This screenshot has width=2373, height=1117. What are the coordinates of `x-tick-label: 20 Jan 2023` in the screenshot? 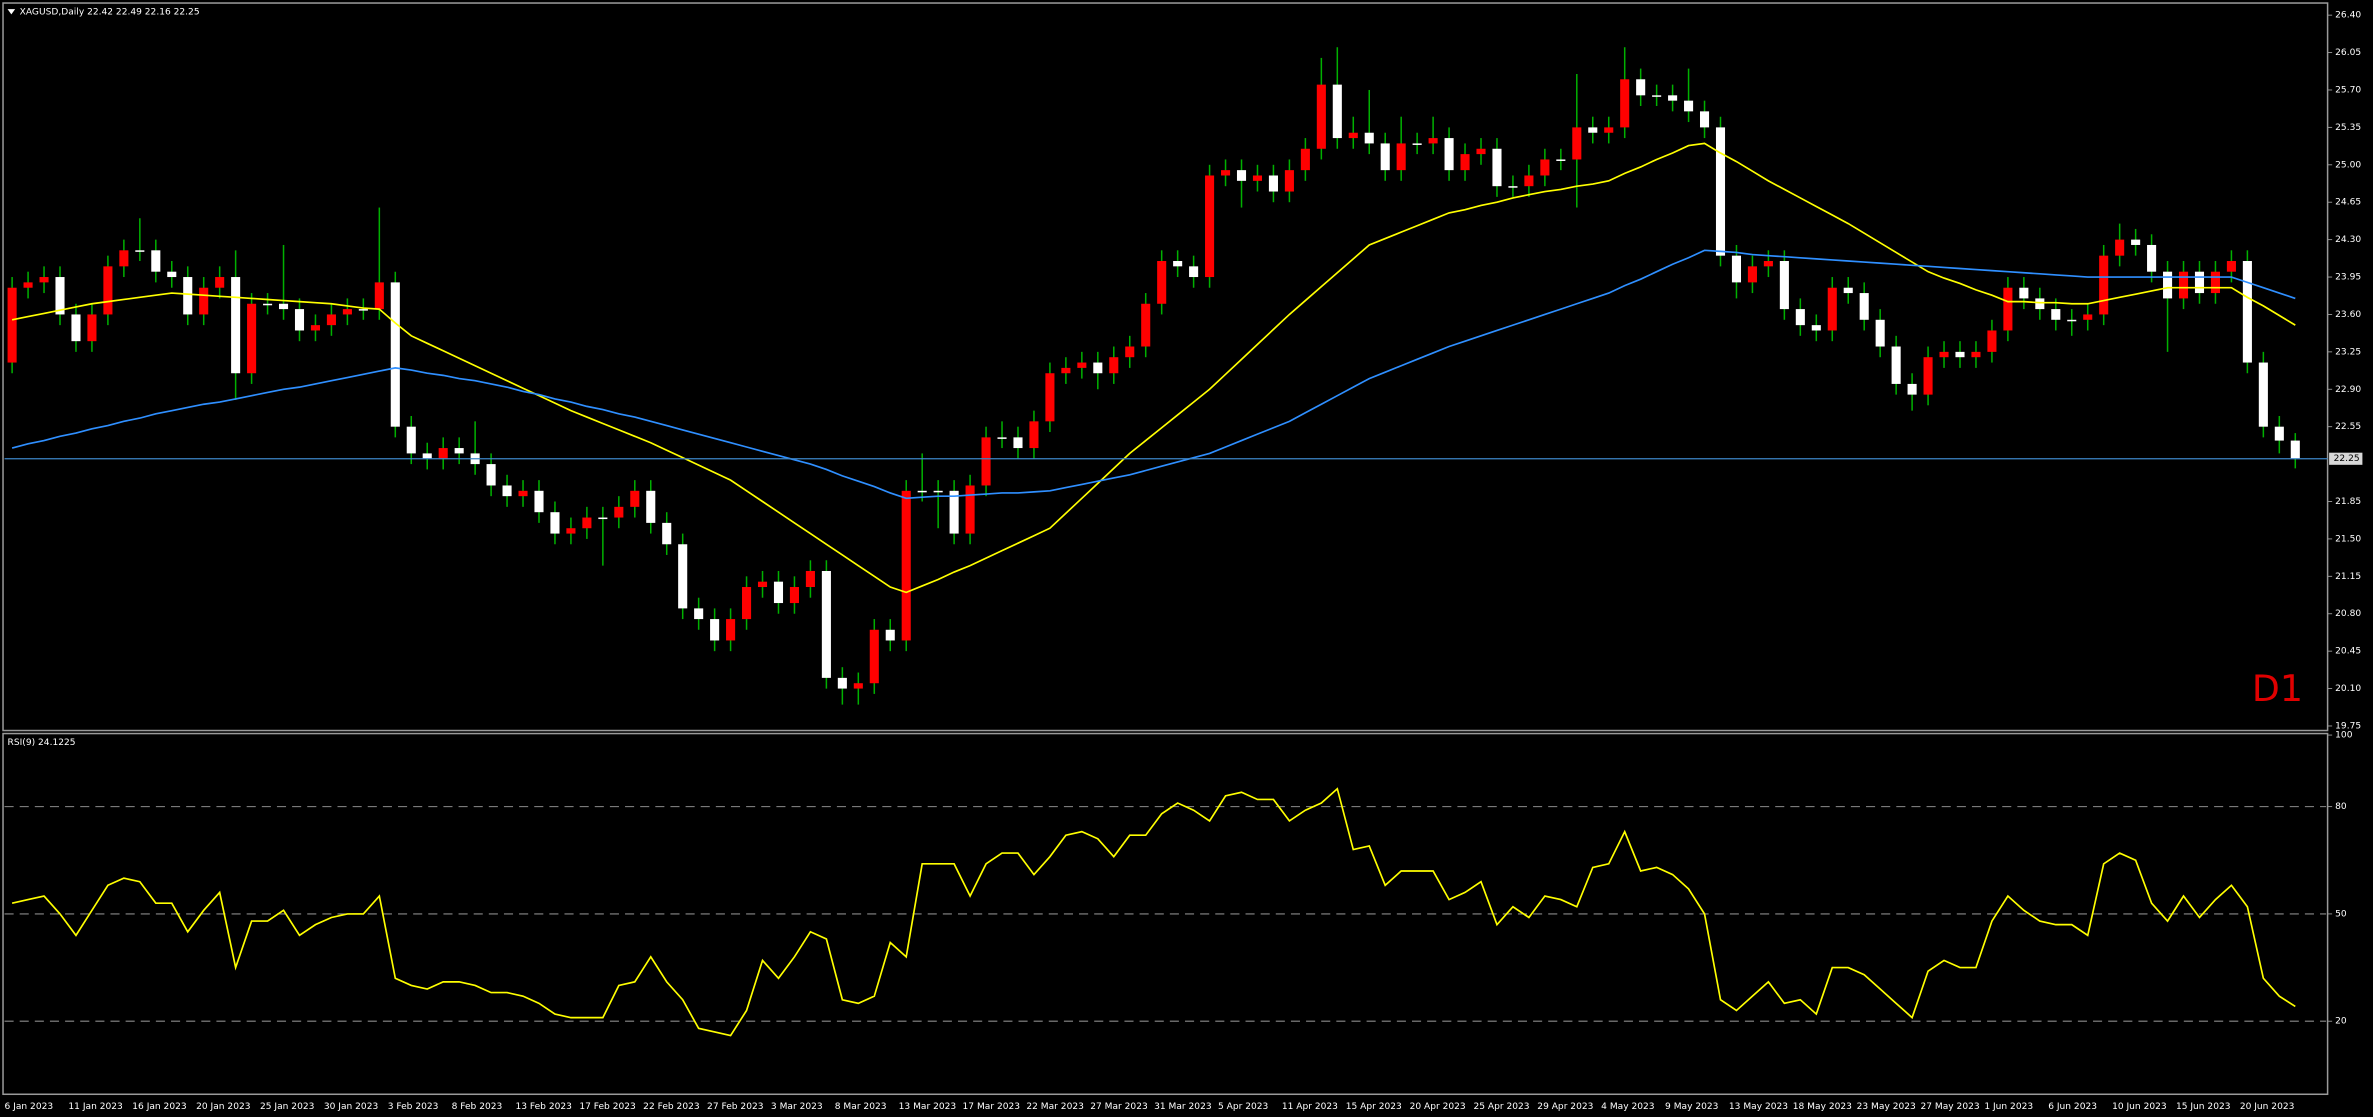 It's located at (223, 1107).